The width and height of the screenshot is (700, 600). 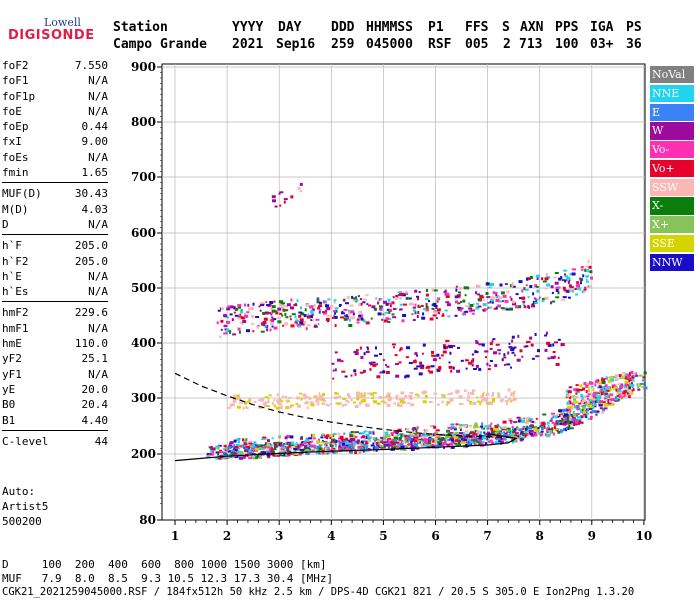 I want to click on param-row: hmF2 229.6, so click(x=55, y=312).